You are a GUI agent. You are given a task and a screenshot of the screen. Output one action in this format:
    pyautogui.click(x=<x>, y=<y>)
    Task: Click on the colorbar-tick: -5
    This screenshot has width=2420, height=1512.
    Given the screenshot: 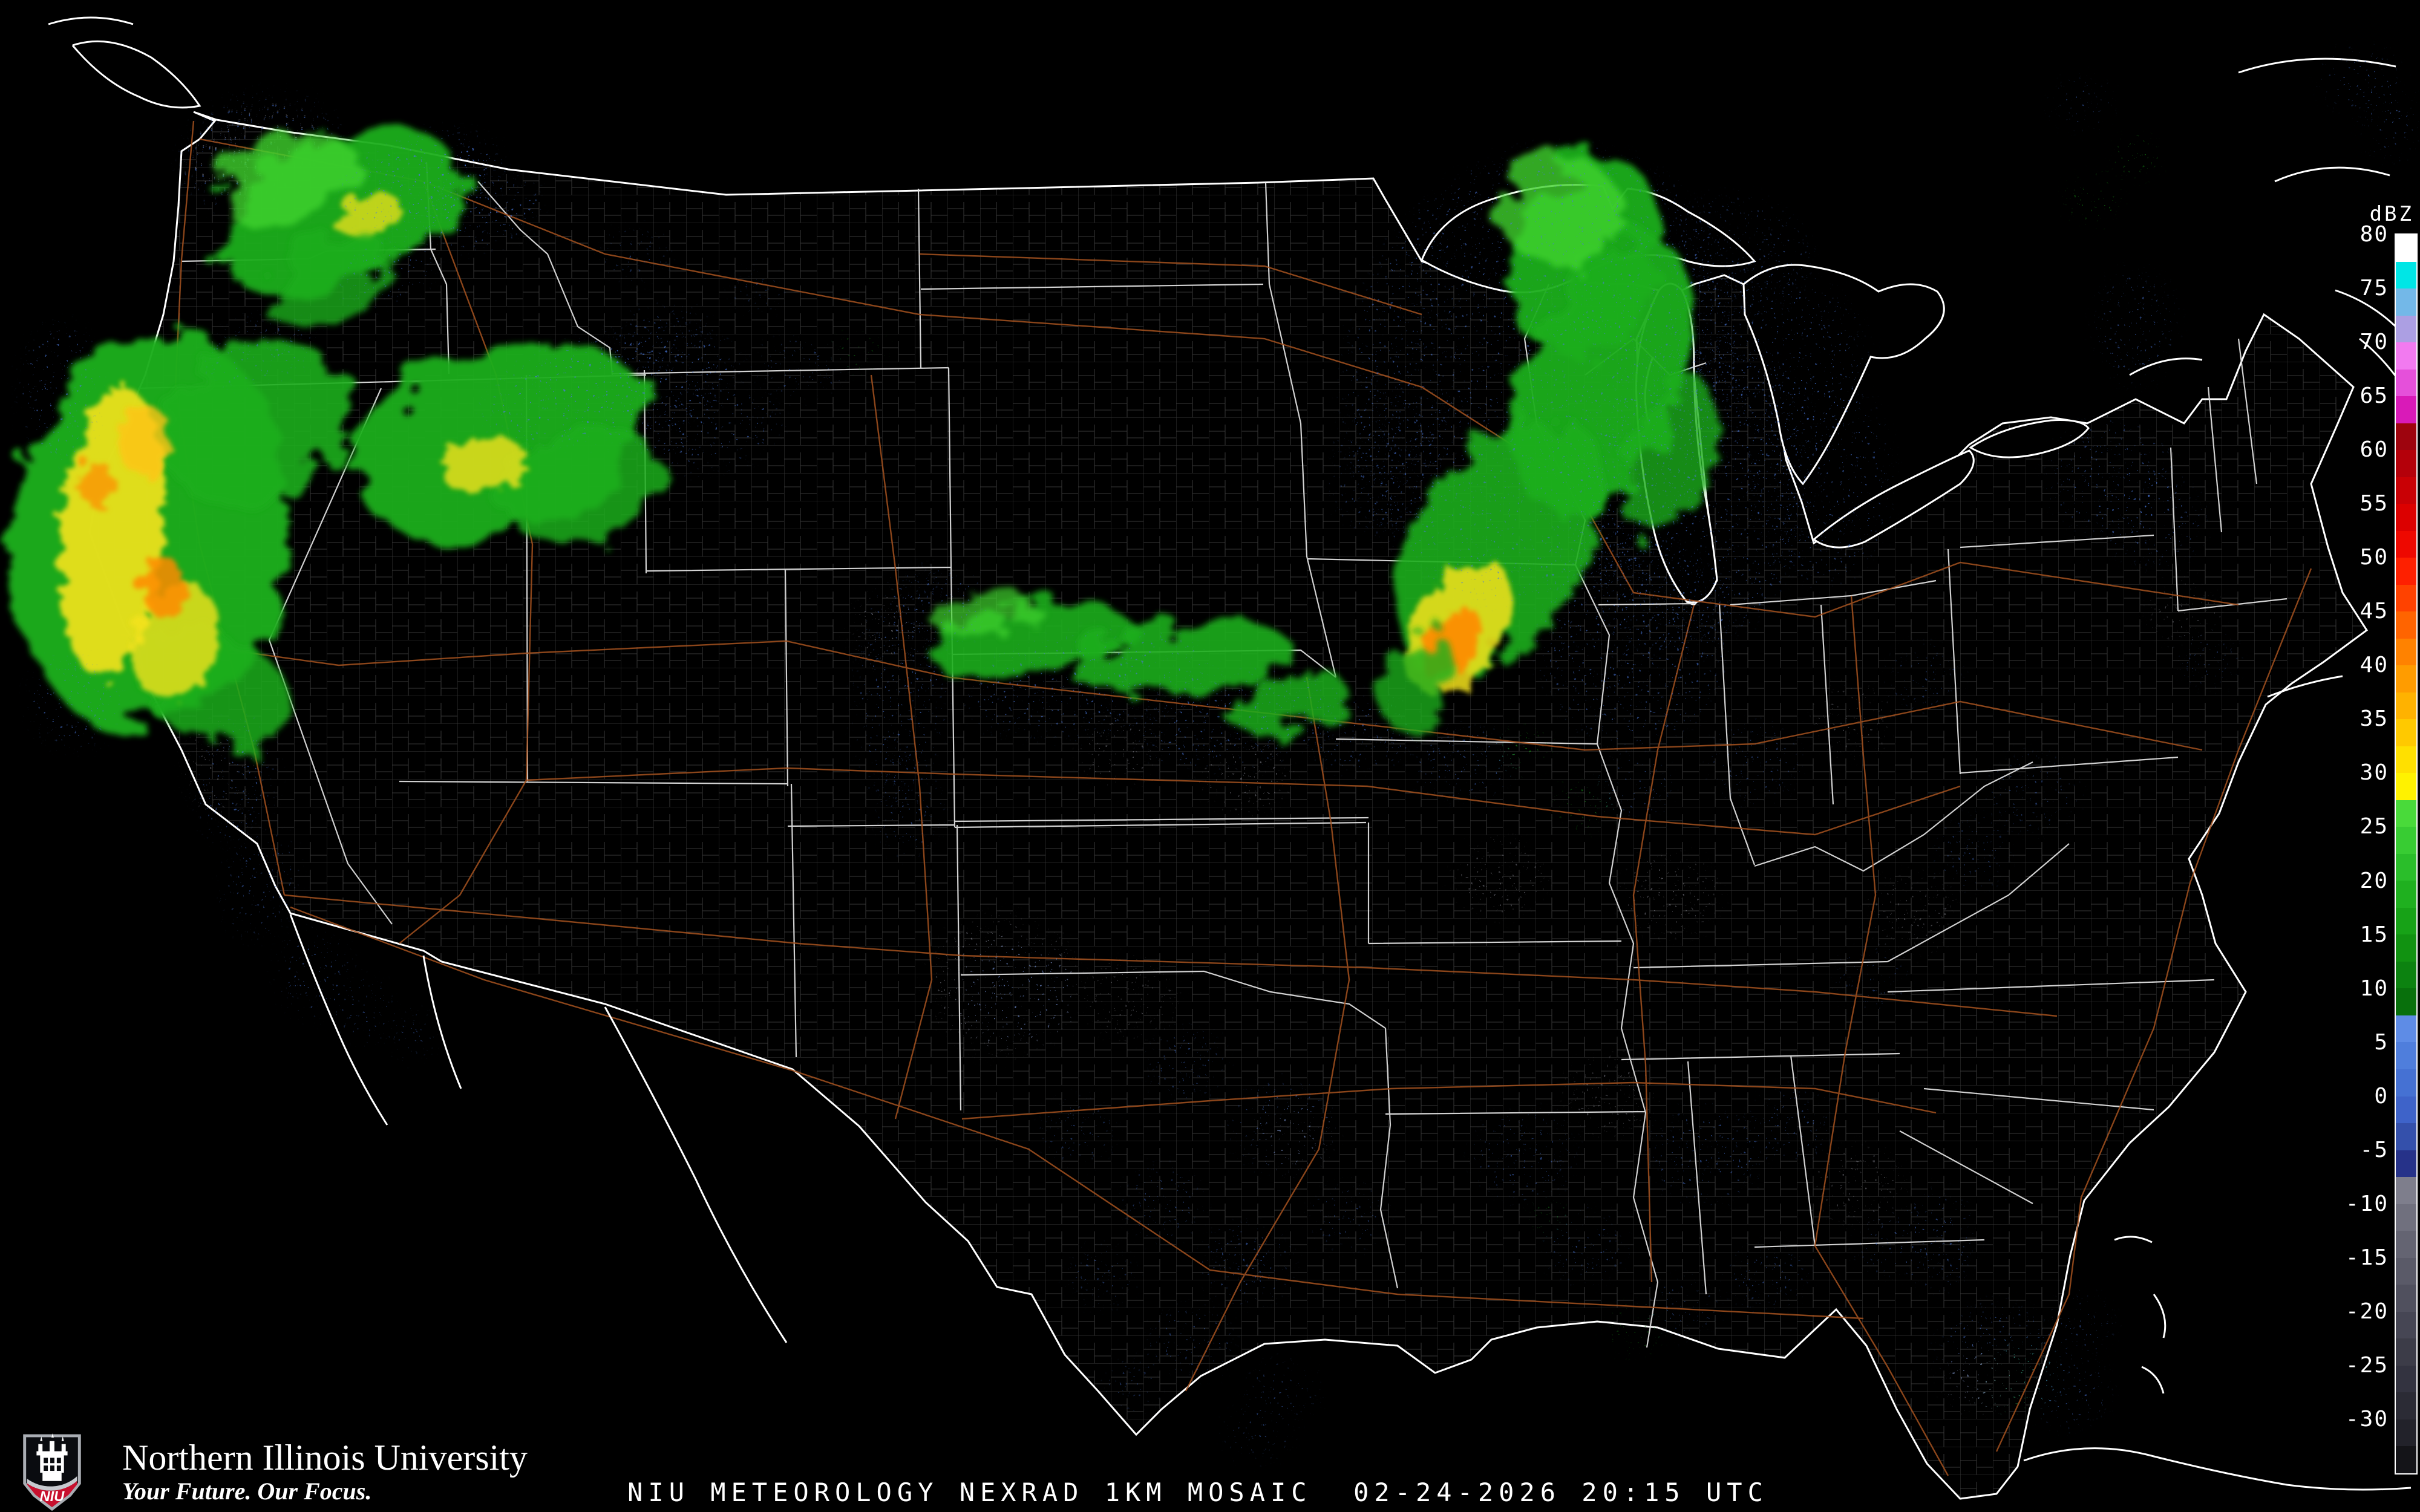 What is the action you would take?
    pyautogui.click(x=2374, y=1149)
    